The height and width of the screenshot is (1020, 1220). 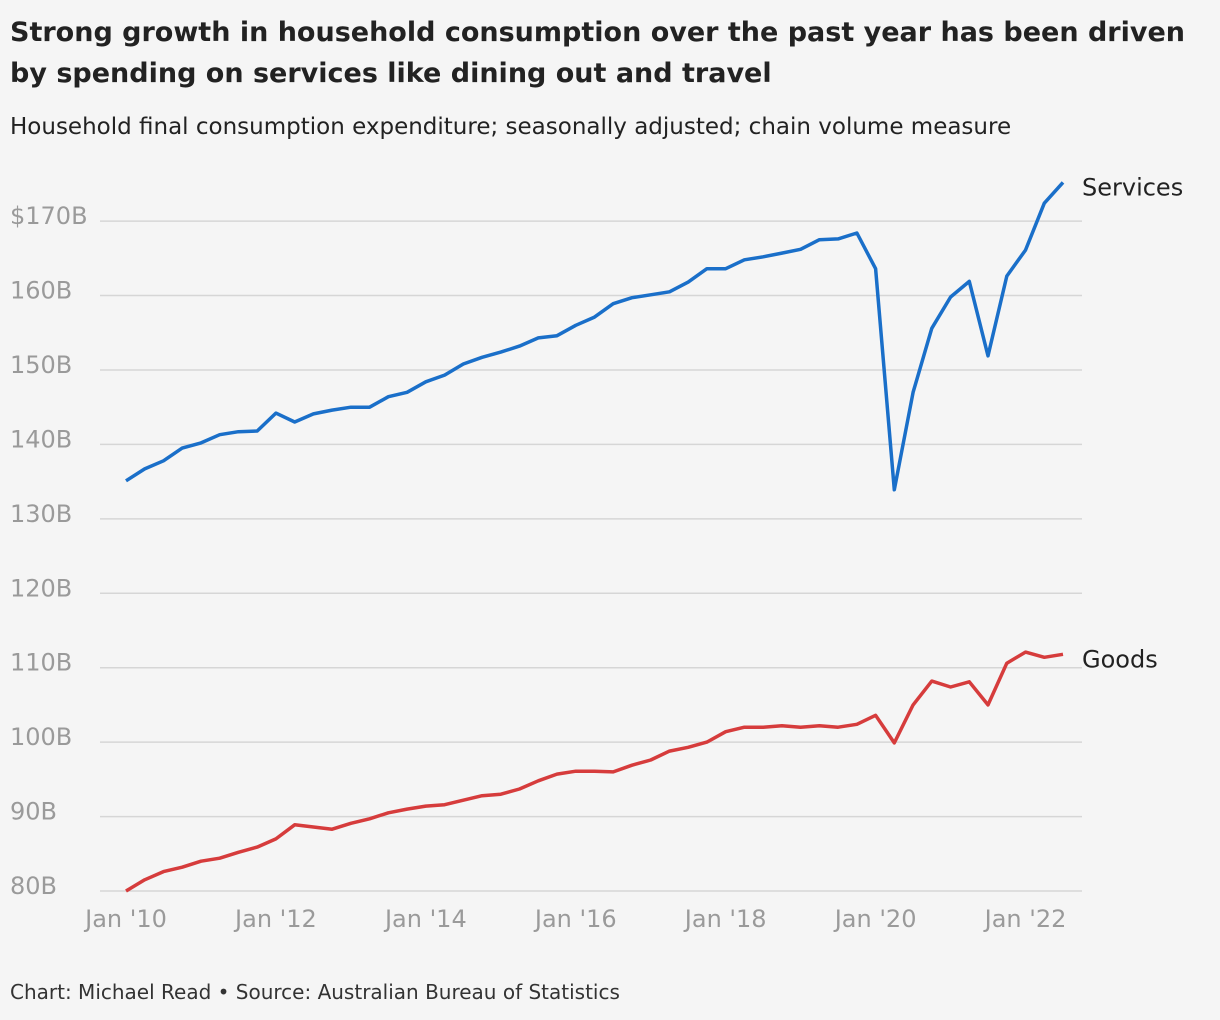 I want to click on x-tick-label: Jan '10, so click(x=125, y=919).